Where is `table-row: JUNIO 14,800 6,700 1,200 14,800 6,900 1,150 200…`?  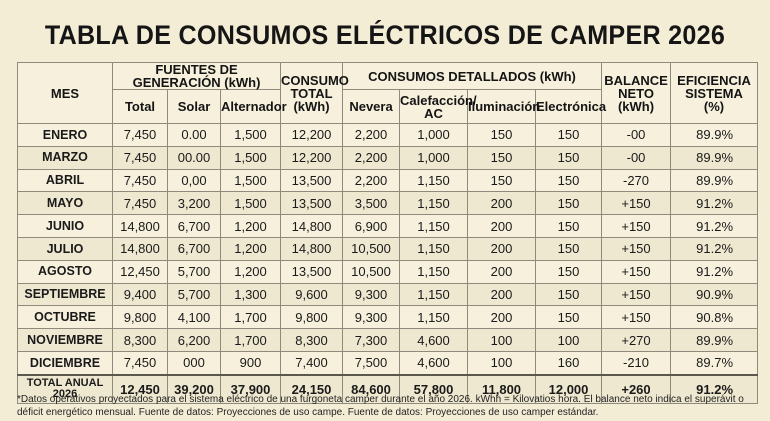
table-row: JUNIO 14,800 6,700 1,200 14,800 6,900 1,150 200… is located at coordinates (388, 226).